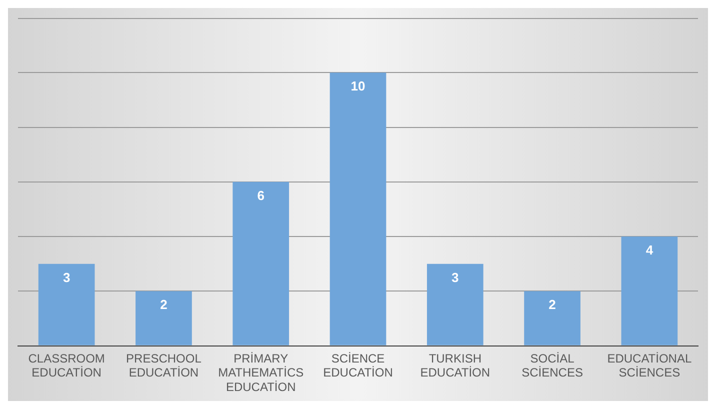 The width and height of the screenshot is (712, 409). Describe the element at coordinates (455, 365) in the screenshot. I see `x-tick-label: TURKISH EDUCATİON` at that location.